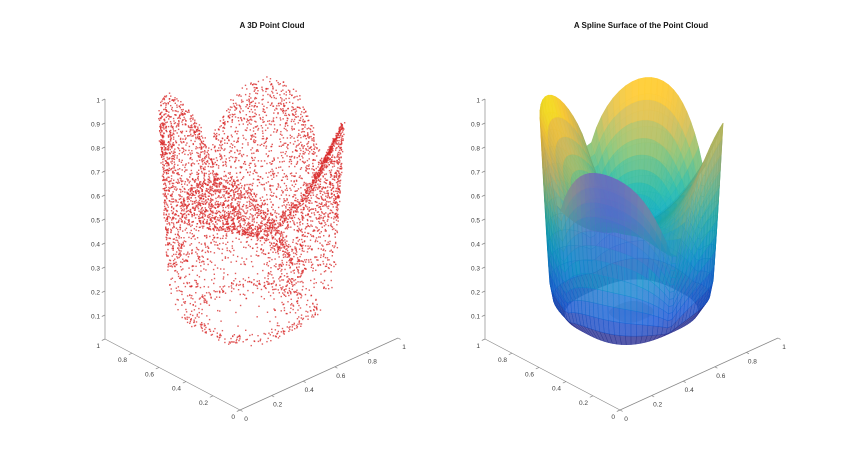 The width and height of the screenshot is (860, 460). What do you see at coordinates (272, 25) in the screenshot?
I see `left-plot-title: A 3D Point Cloud` at bounding box center [272, 25].